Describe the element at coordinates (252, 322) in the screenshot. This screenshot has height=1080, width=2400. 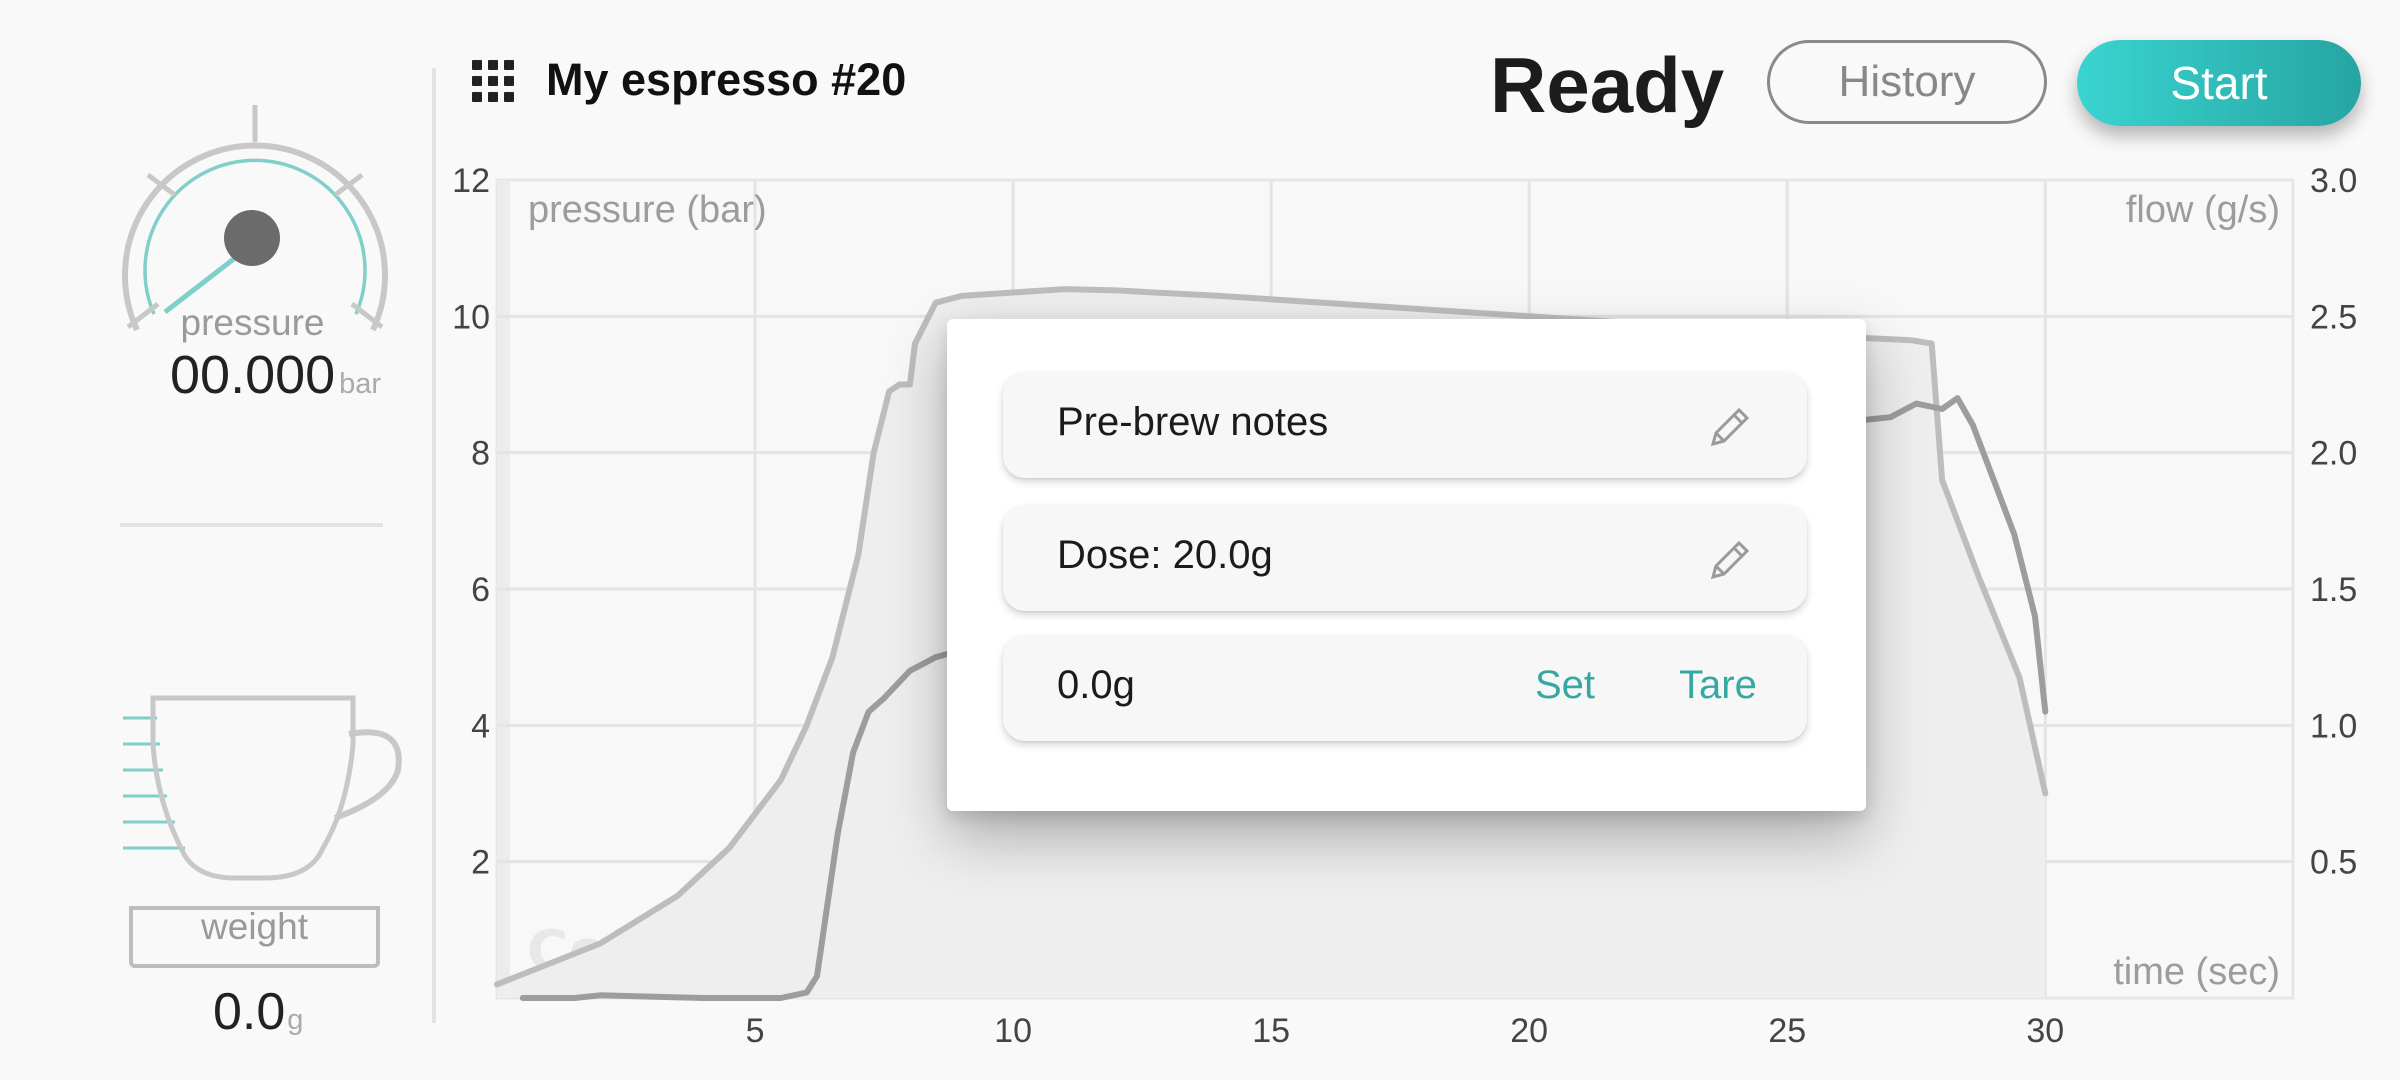
I see `pressure-label: pressure` at that location.